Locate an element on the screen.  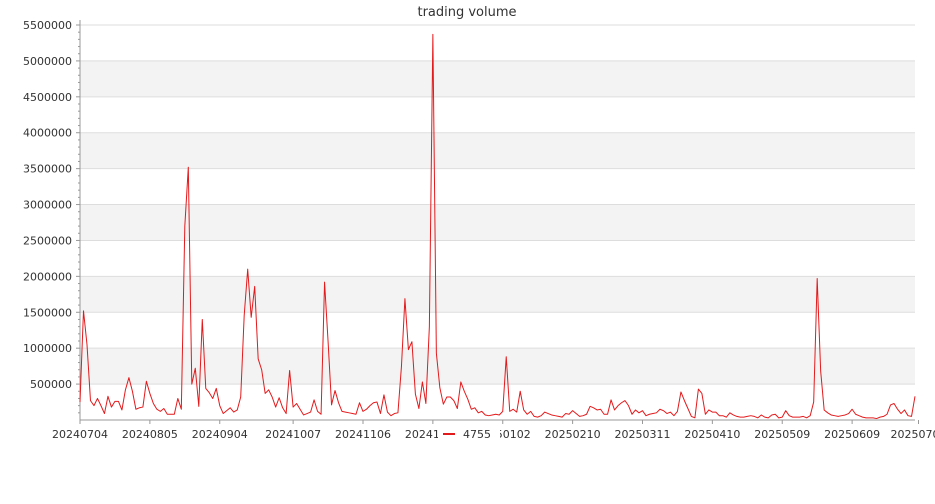
x-tick-label: 20240805 is located at coordinates (150, 434).